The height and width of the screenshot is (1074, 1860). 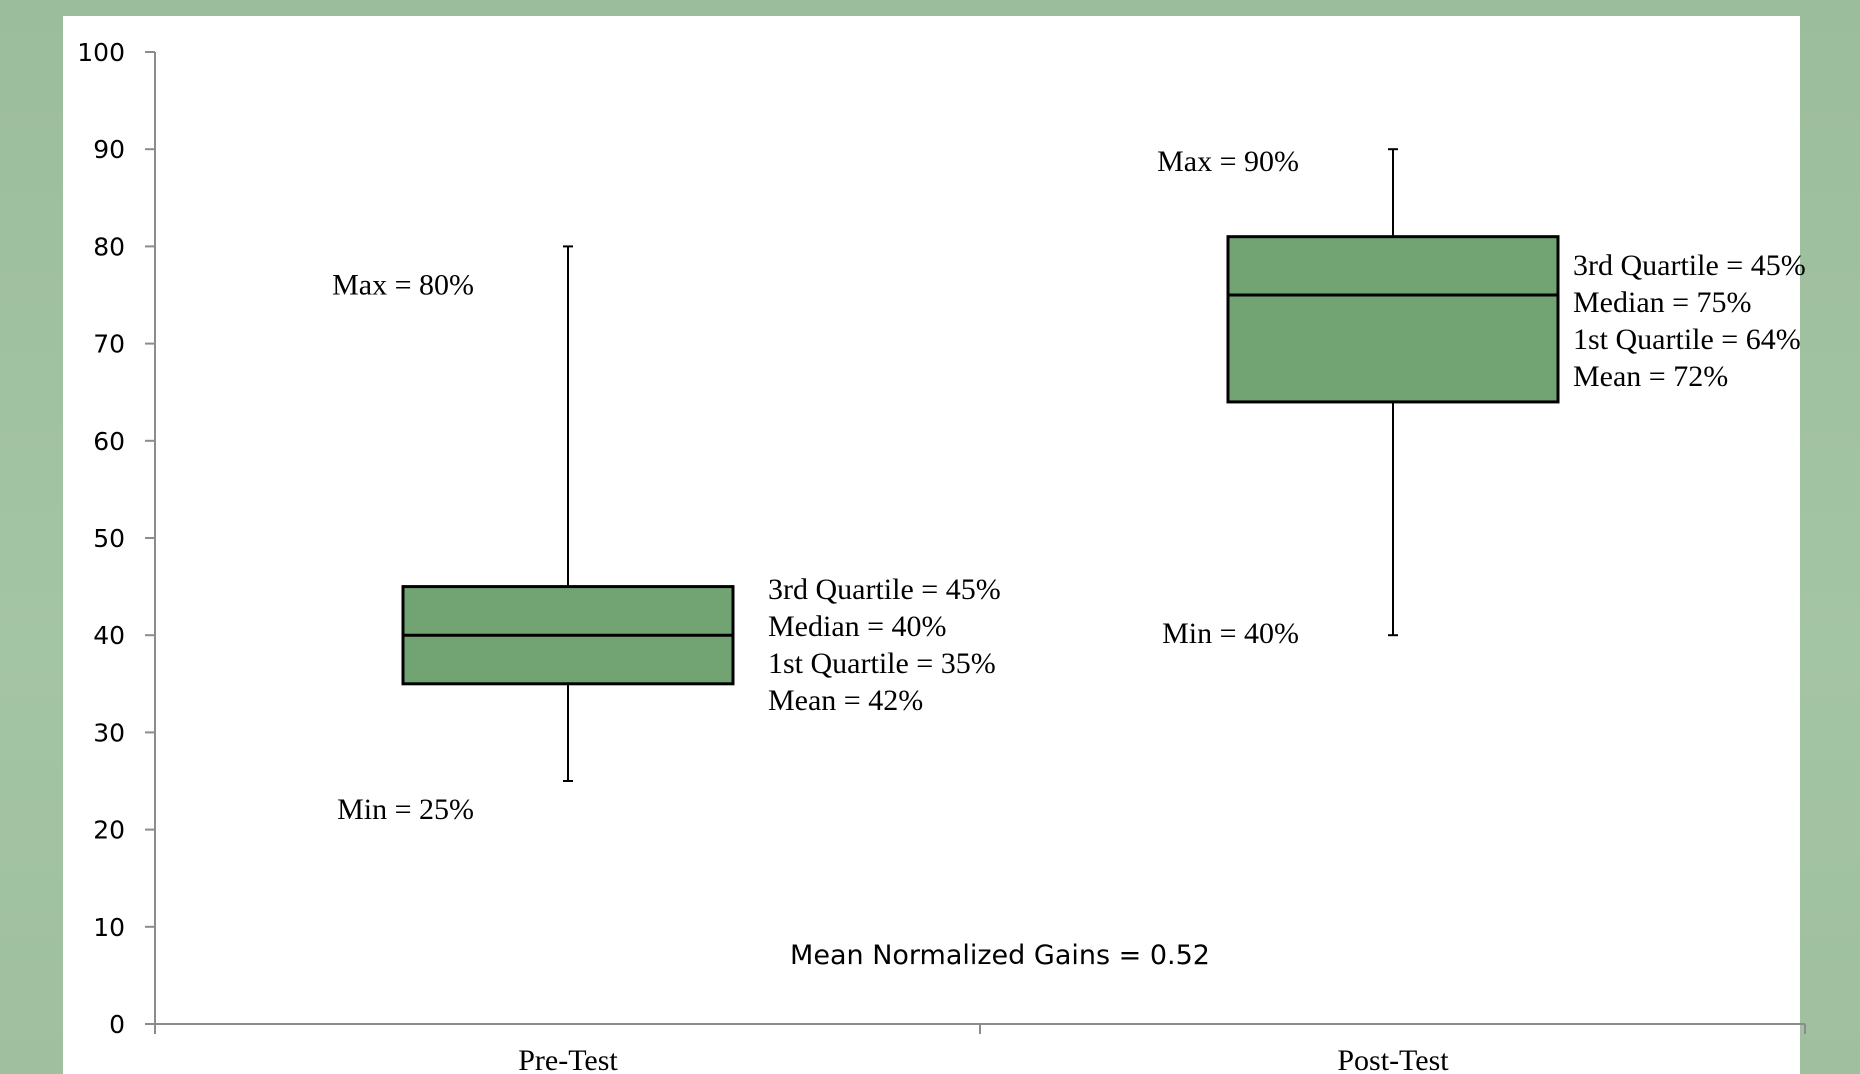 What do you see at coordinates (117, 1024) in the screenshot?
I see `y-tick-label: 0` at bounding box center [117, 1024].